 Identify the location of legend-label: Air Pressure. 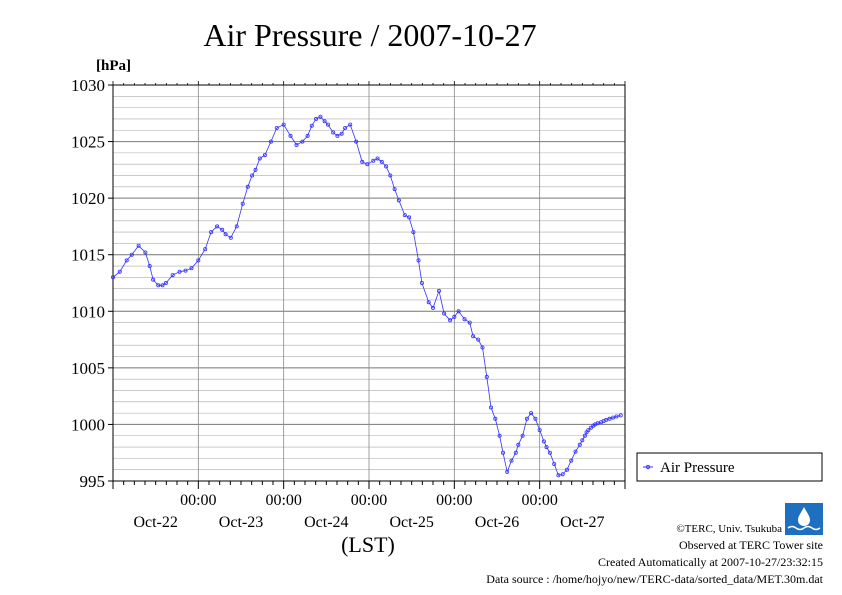
(697, 468).